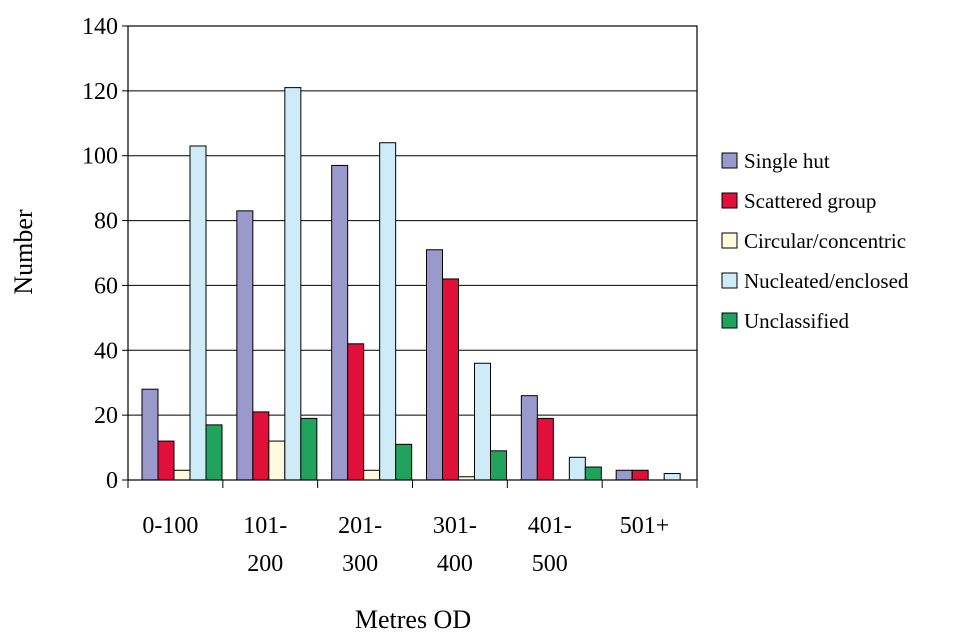  What do you see at coordinates (413, 619) in the screenshot?
I see `x-axis-title: Metres OD` at bounding box center [413, 619].